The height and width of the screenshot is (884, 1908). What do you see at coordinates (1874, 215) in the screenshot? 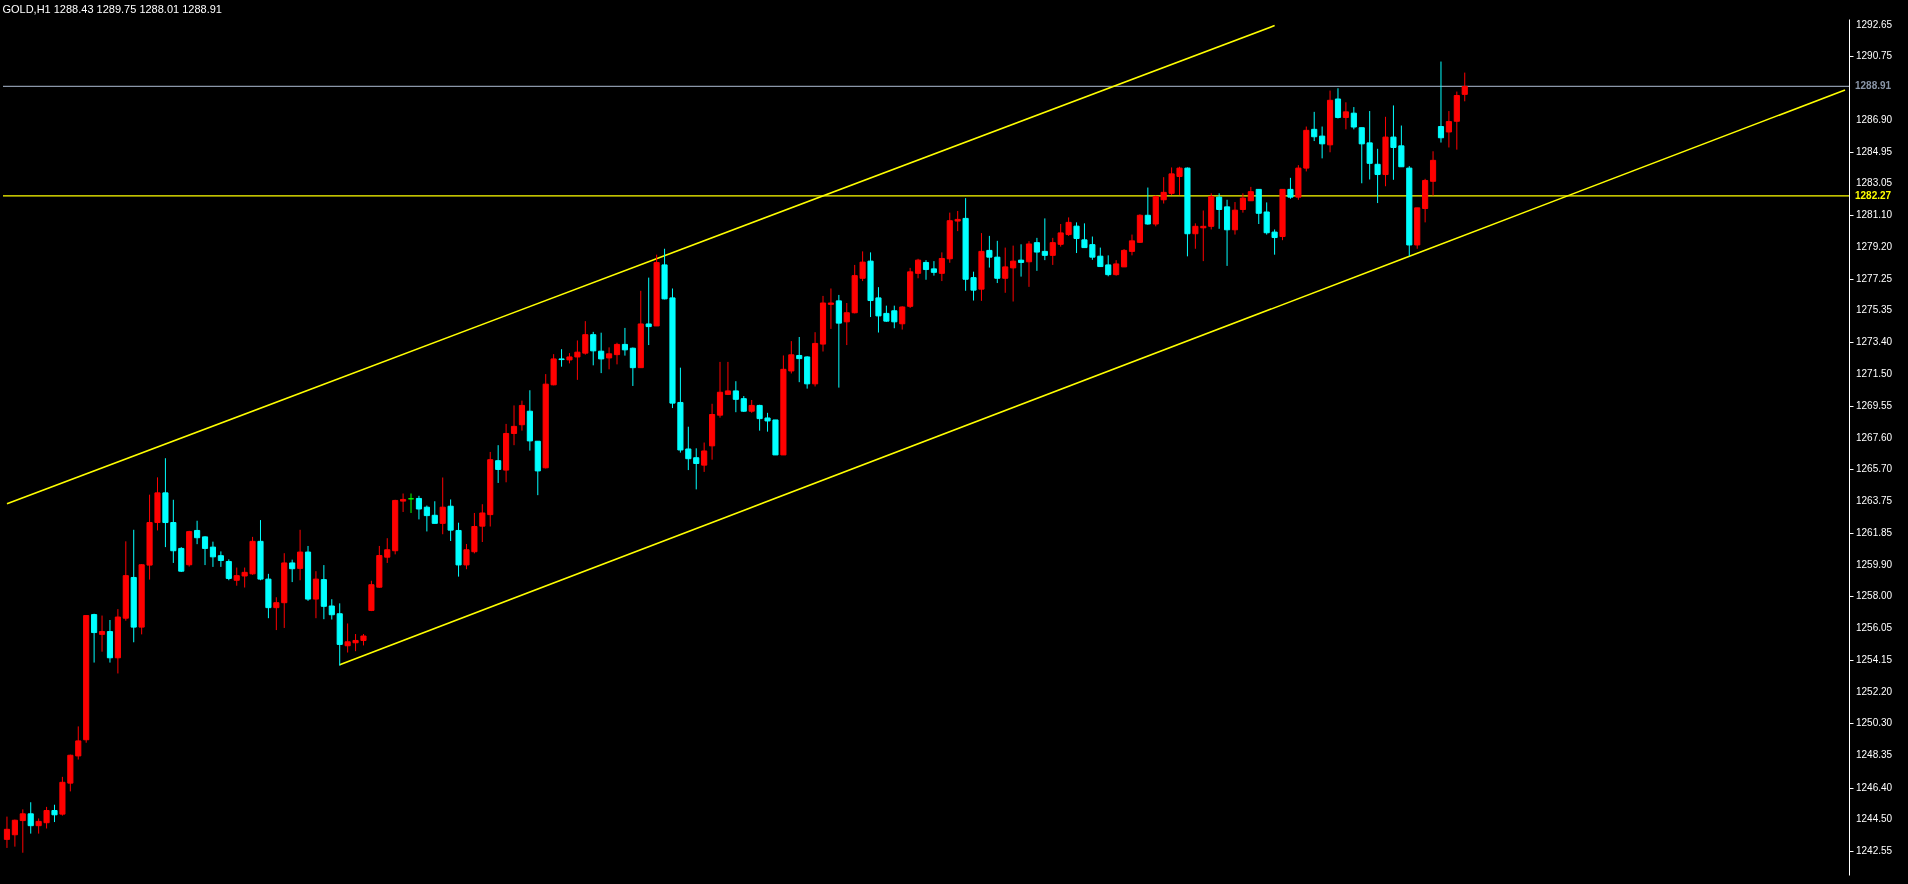
I see `y-tick-label: 1281.10` at bounding box center [1874, 215].